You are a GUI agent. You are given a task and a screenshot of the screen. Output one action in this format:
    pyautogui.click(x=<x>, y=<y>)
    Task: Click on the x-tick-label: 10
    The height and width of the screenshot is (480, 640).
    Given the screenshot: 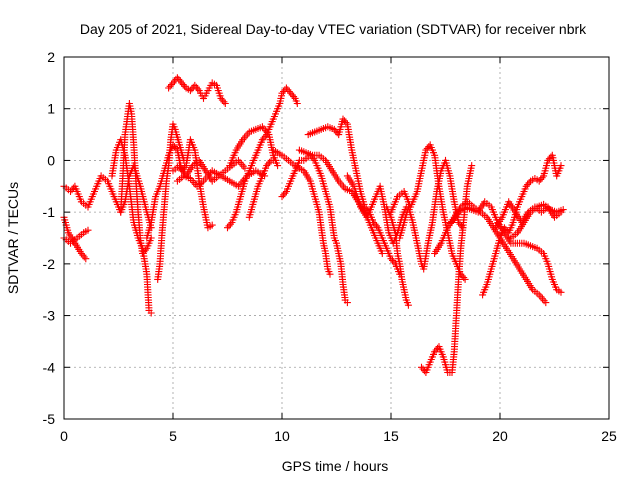 What is the action you would take?
    pyautogui.click(x=282, y=436)
    